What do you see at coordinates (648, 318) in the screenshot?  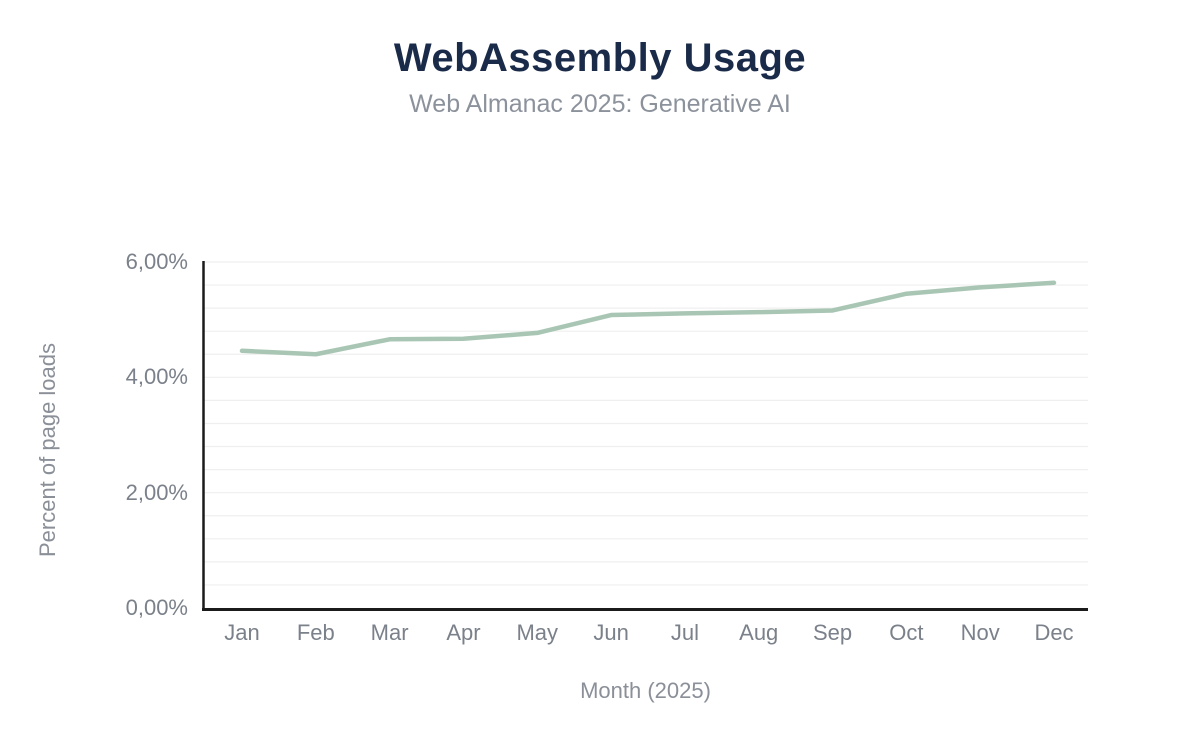 I see `series-line-webassembly-usage` at bounding box center [648, 318].